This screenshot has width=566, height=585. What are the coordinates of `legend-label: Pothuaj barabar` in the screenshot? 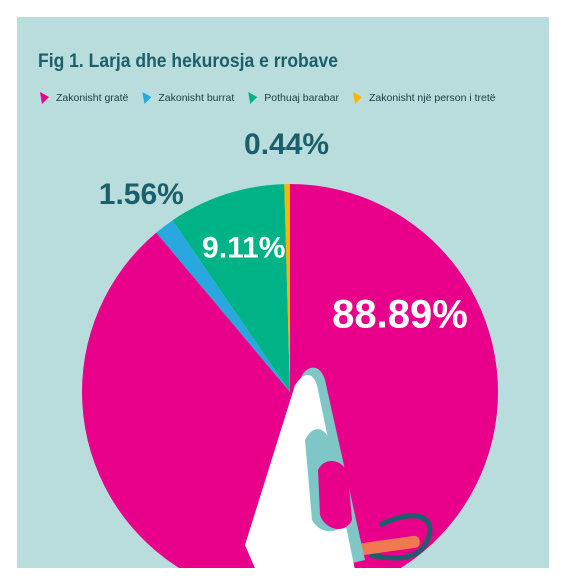 It's located at (301, 98).